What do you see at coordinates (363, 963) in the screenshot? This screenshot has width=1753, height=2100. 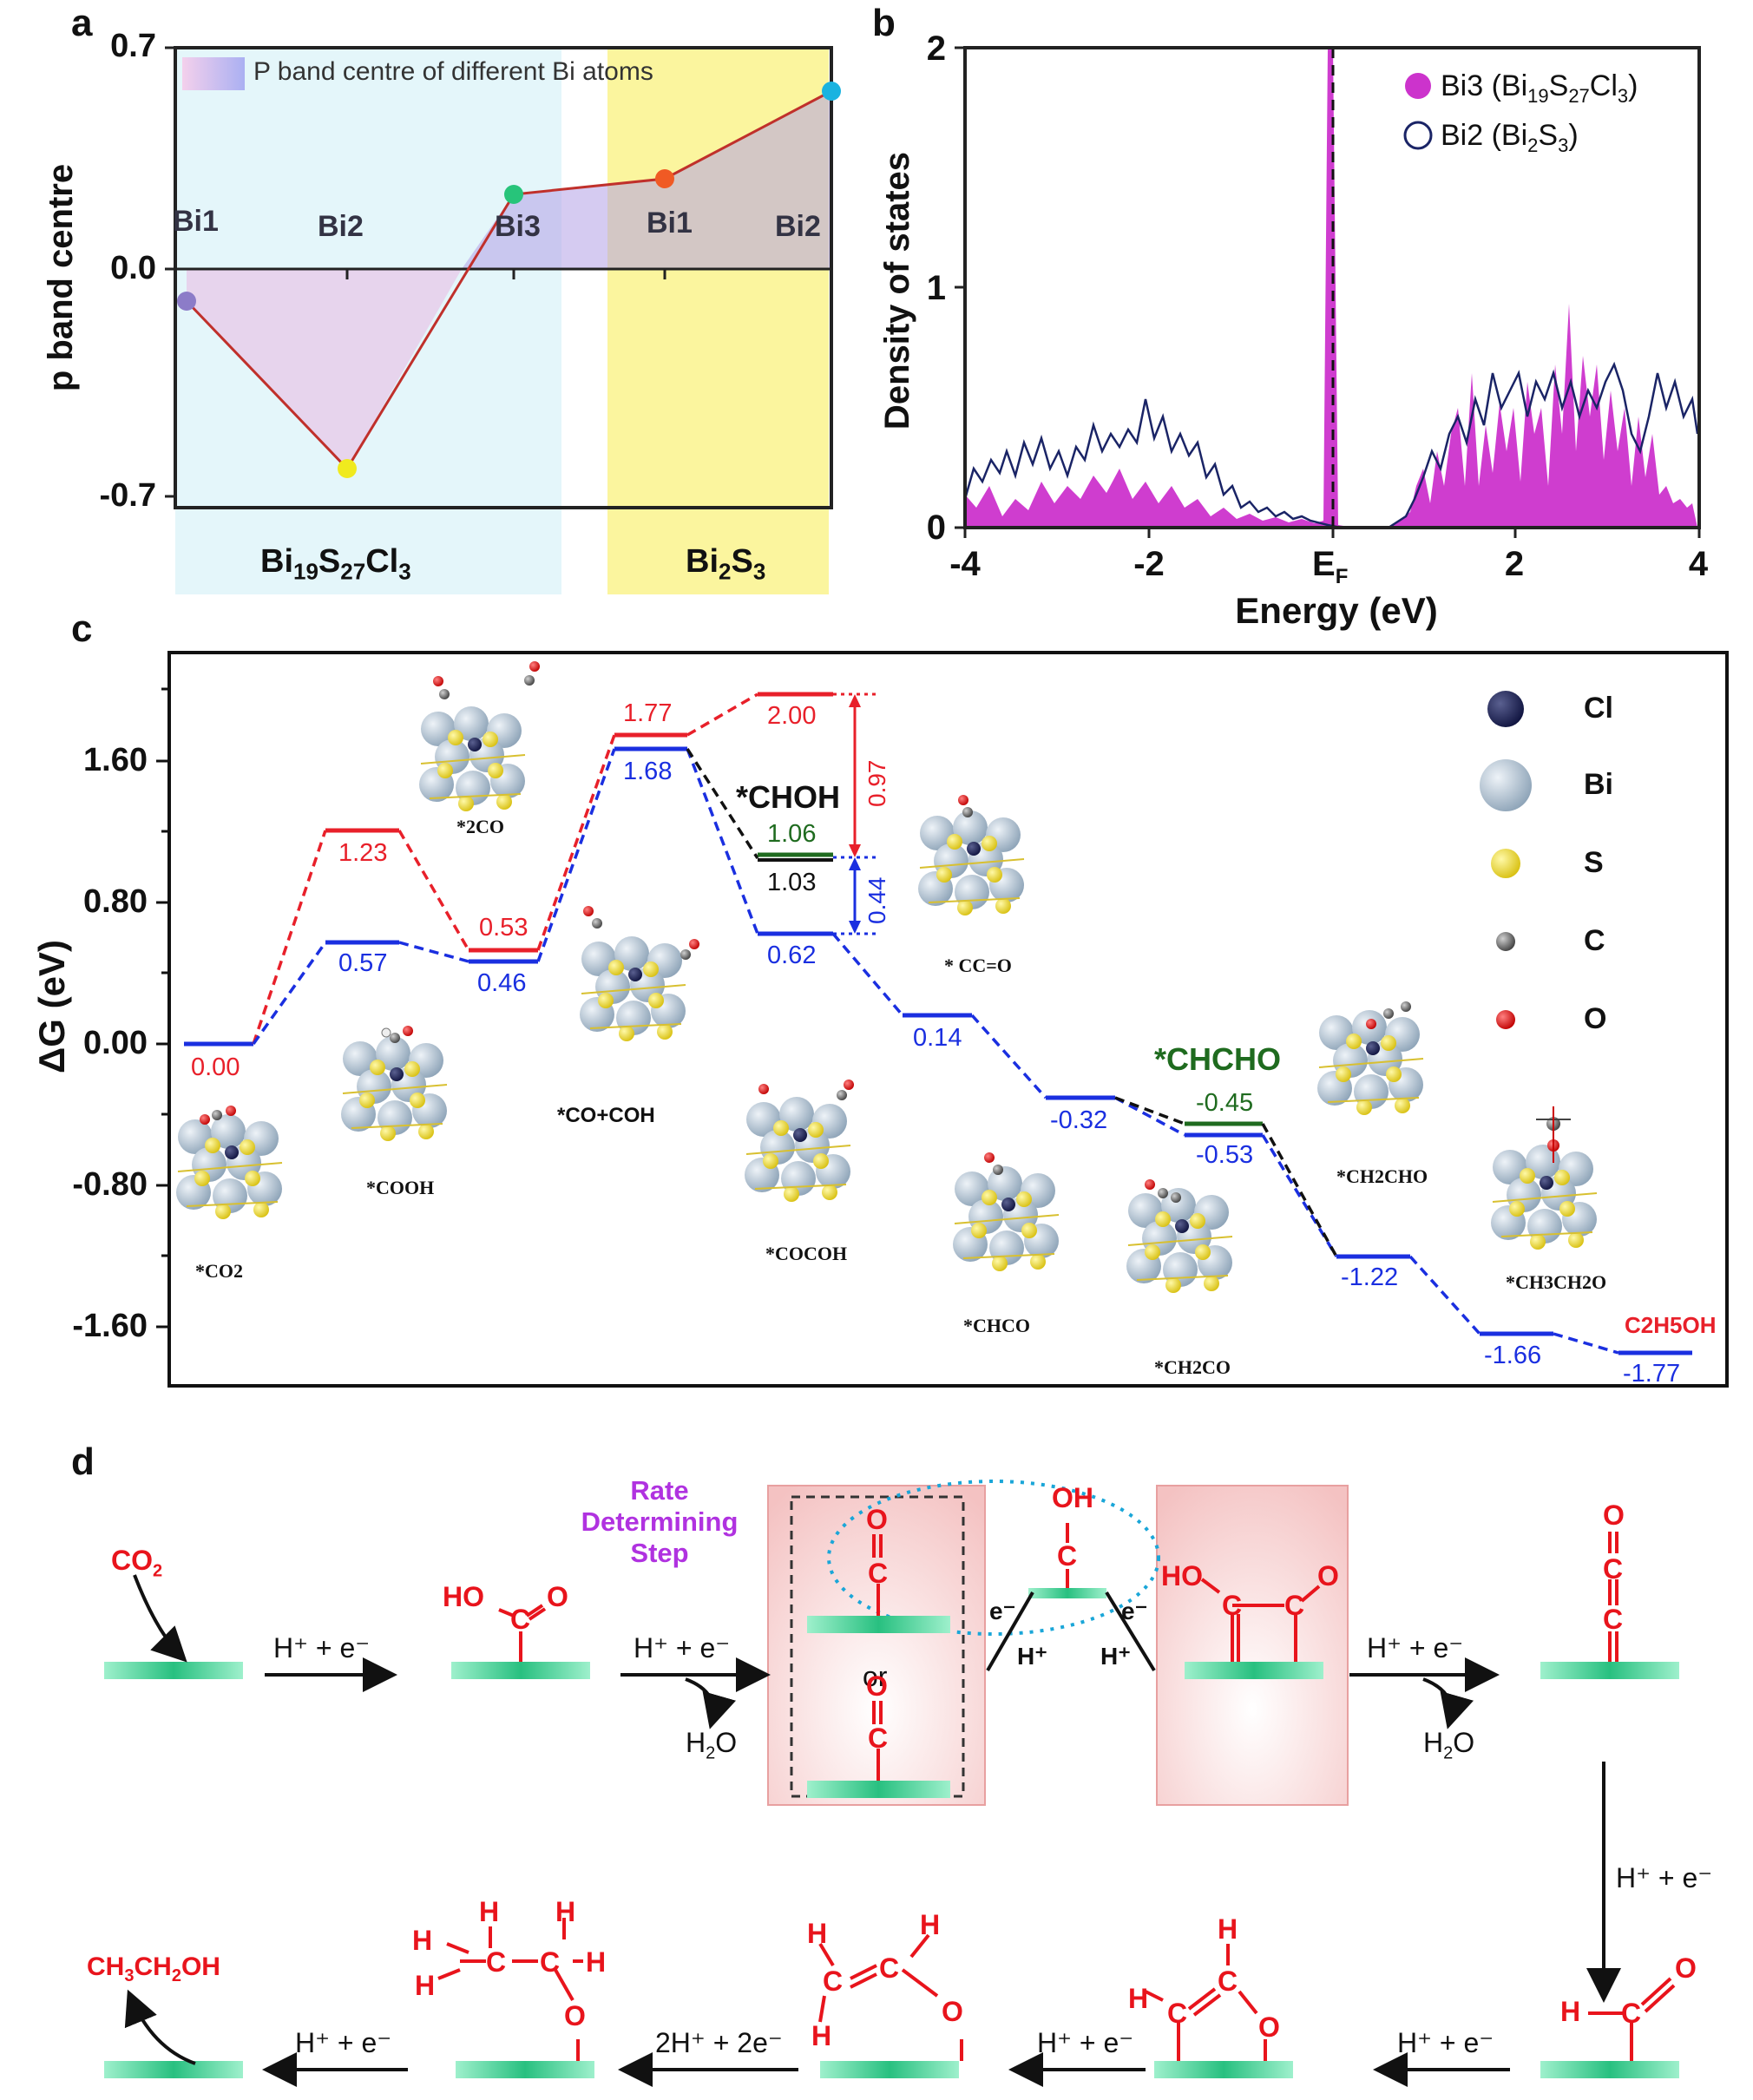 I see `value-blue-0: 0.57` at bounding box center [363, 963].